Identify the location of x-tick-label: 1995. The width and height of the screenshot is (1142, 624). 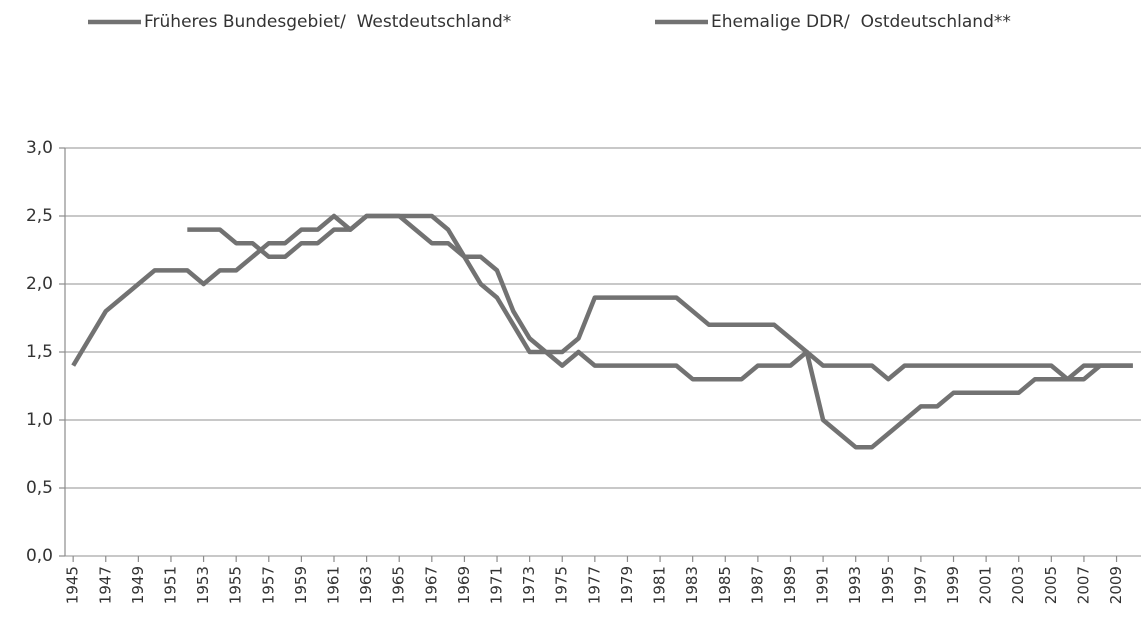
(888, 585).